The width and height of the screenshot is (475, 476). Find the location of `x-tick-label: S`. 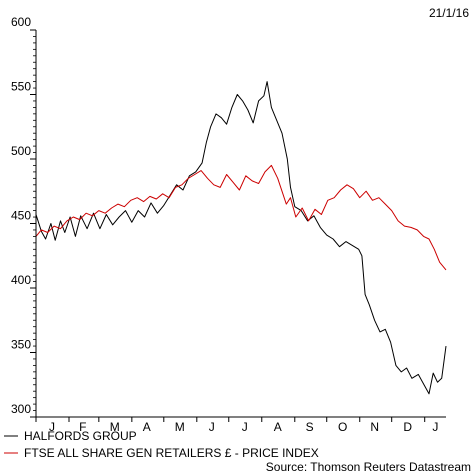

x-tick-label: S is located at coordinates (310, 427).